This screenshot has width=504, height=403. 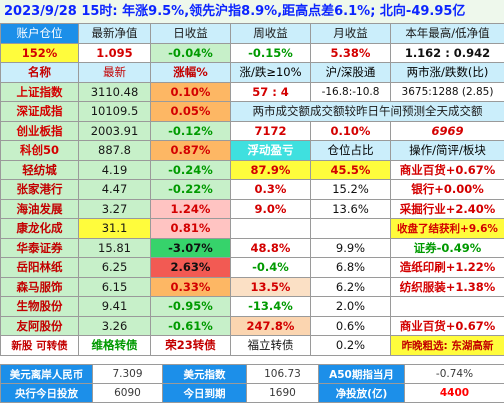 What do you see at coordinates (190, 286) in the screenshot?
I see `stock-pct: 0.33%` at bounding box center [190, 286].